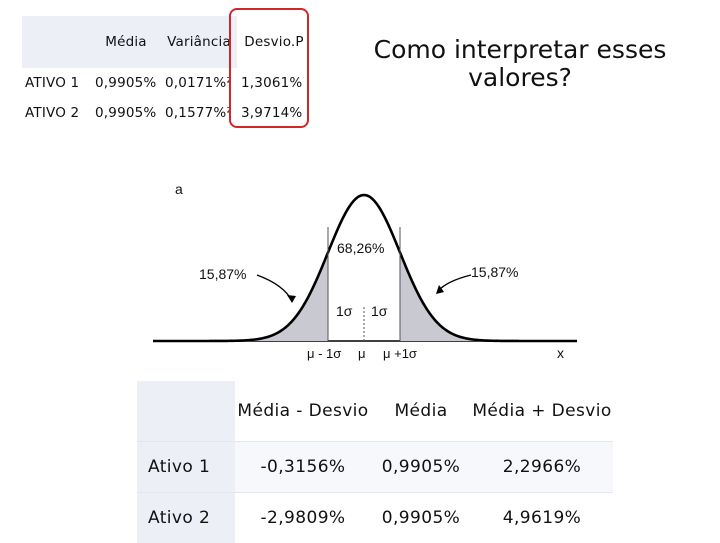  What do you see at coordinates (344, 311) in the screenshot?
I see `sigma-left-label: 1σ` at bounding box center [344, 311].